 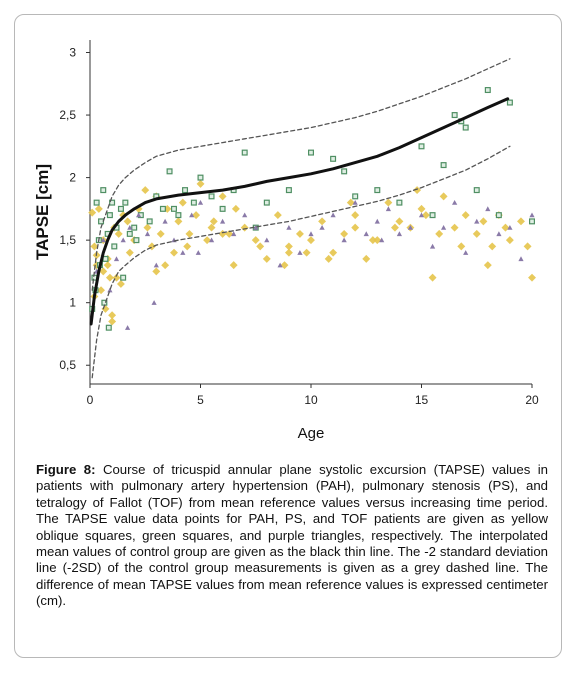 What do you see at coordinates (72, 53) in the screenshot?
I see `y-tick-label: 3` at bounding box center [72, 53].